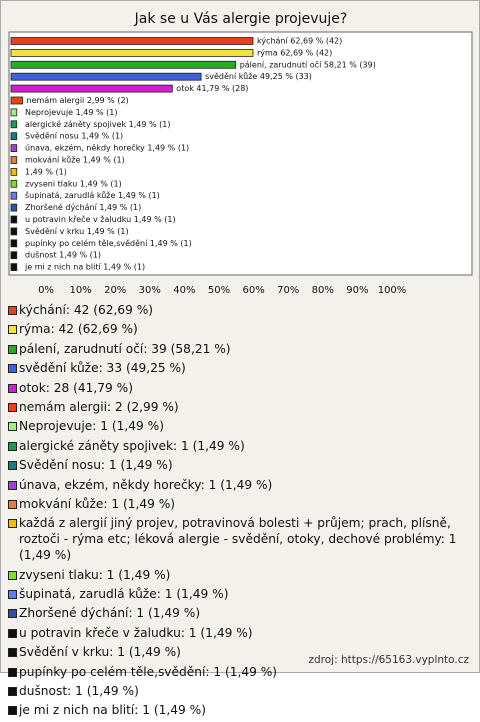 This screenshot has width=480, height=722. I want to click on x-tick-label: 10%, so click(80, 290).